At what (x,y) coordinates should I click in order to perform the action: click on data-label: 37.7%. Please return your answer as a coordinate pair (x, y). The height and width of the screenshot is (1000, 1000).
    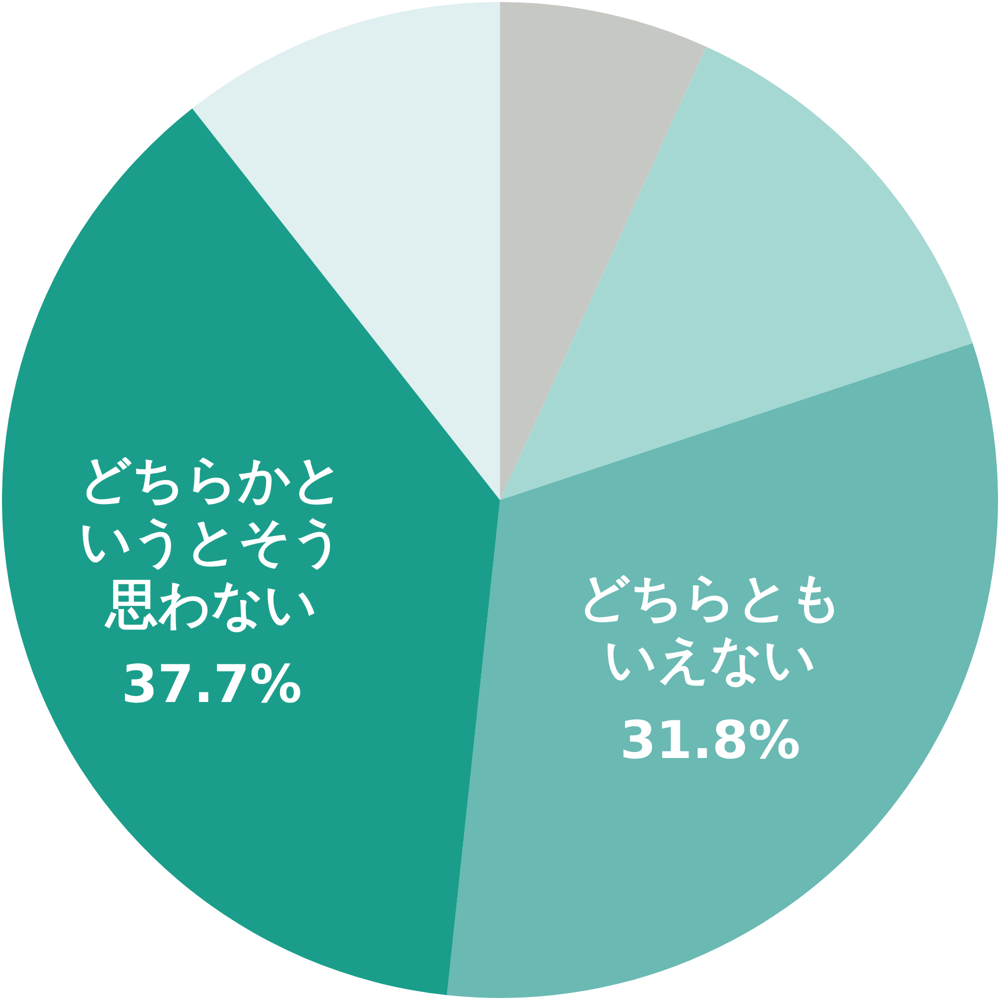
    Looking at the image, I should click on (211, 685).